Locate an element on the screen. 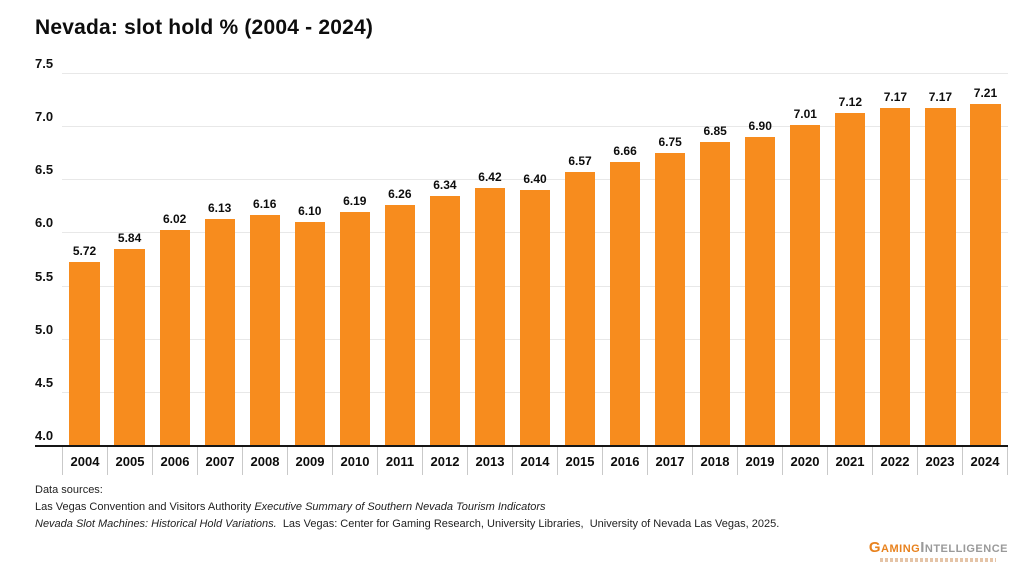 This screenshot has height=576, width=1024. x-tick-label-2023: 2023 is located at coordinates (939, 461).